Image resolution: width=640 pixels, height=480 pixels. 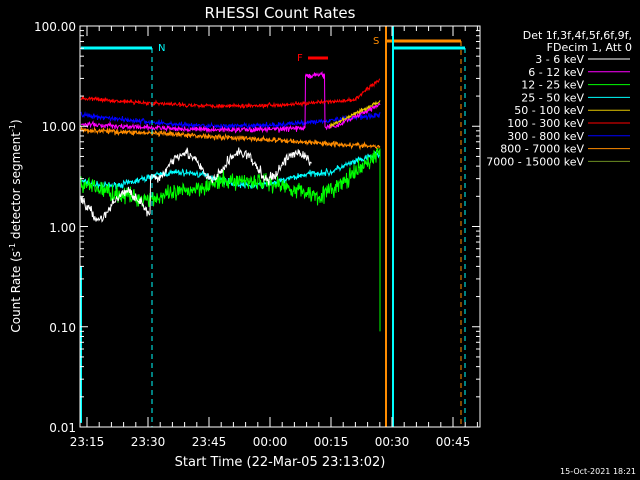 What do you see at coordinates (62, 428) in the screenshot?
I see `y-axis-tick-label: 0.01` at bounding box center [62, 428].